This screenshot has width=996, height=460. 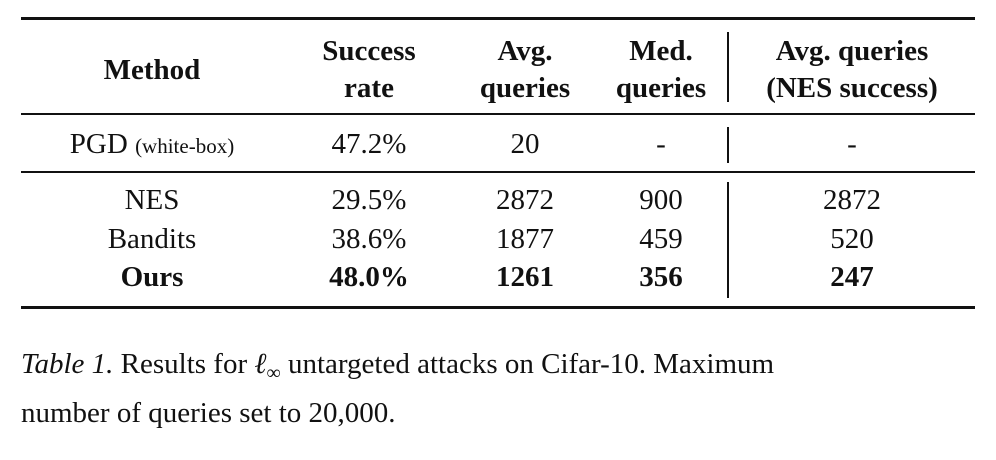 What do you see at coordinates (369, 277) in the screenshot?
I see `table-cell: 48.0%` at bounding box center [369, 277].